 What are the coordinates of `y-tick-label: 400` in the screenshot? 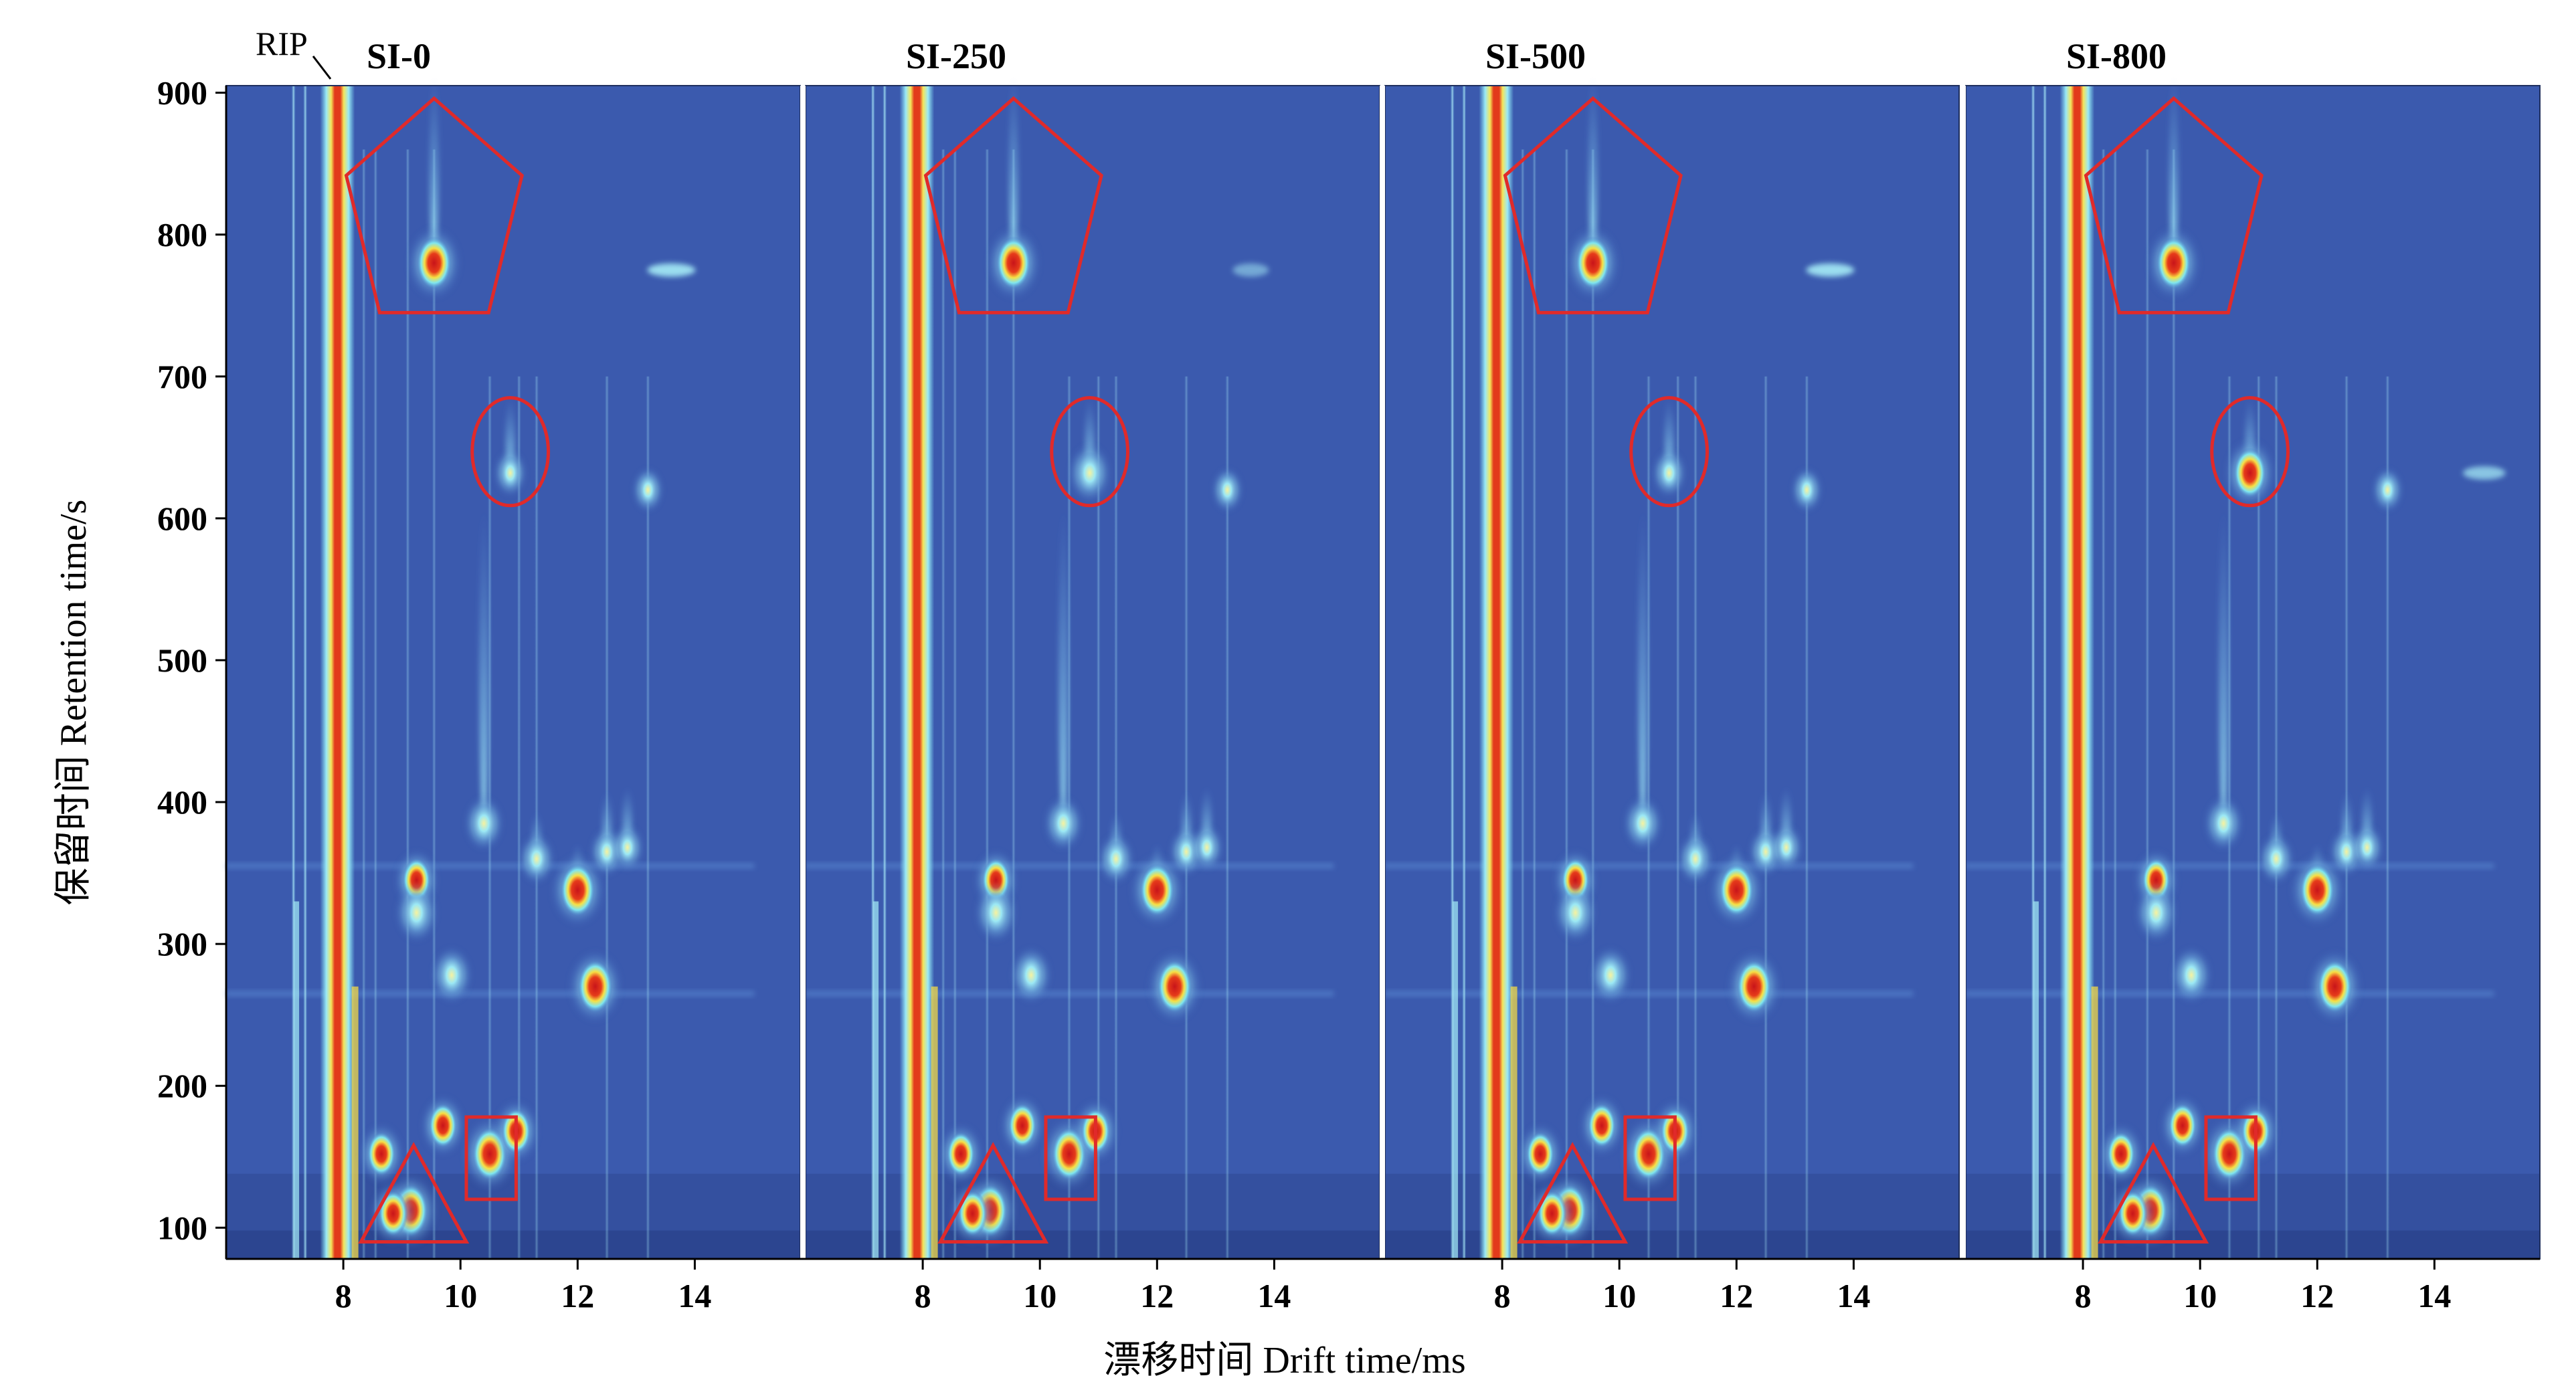 It's located at (182, 802).